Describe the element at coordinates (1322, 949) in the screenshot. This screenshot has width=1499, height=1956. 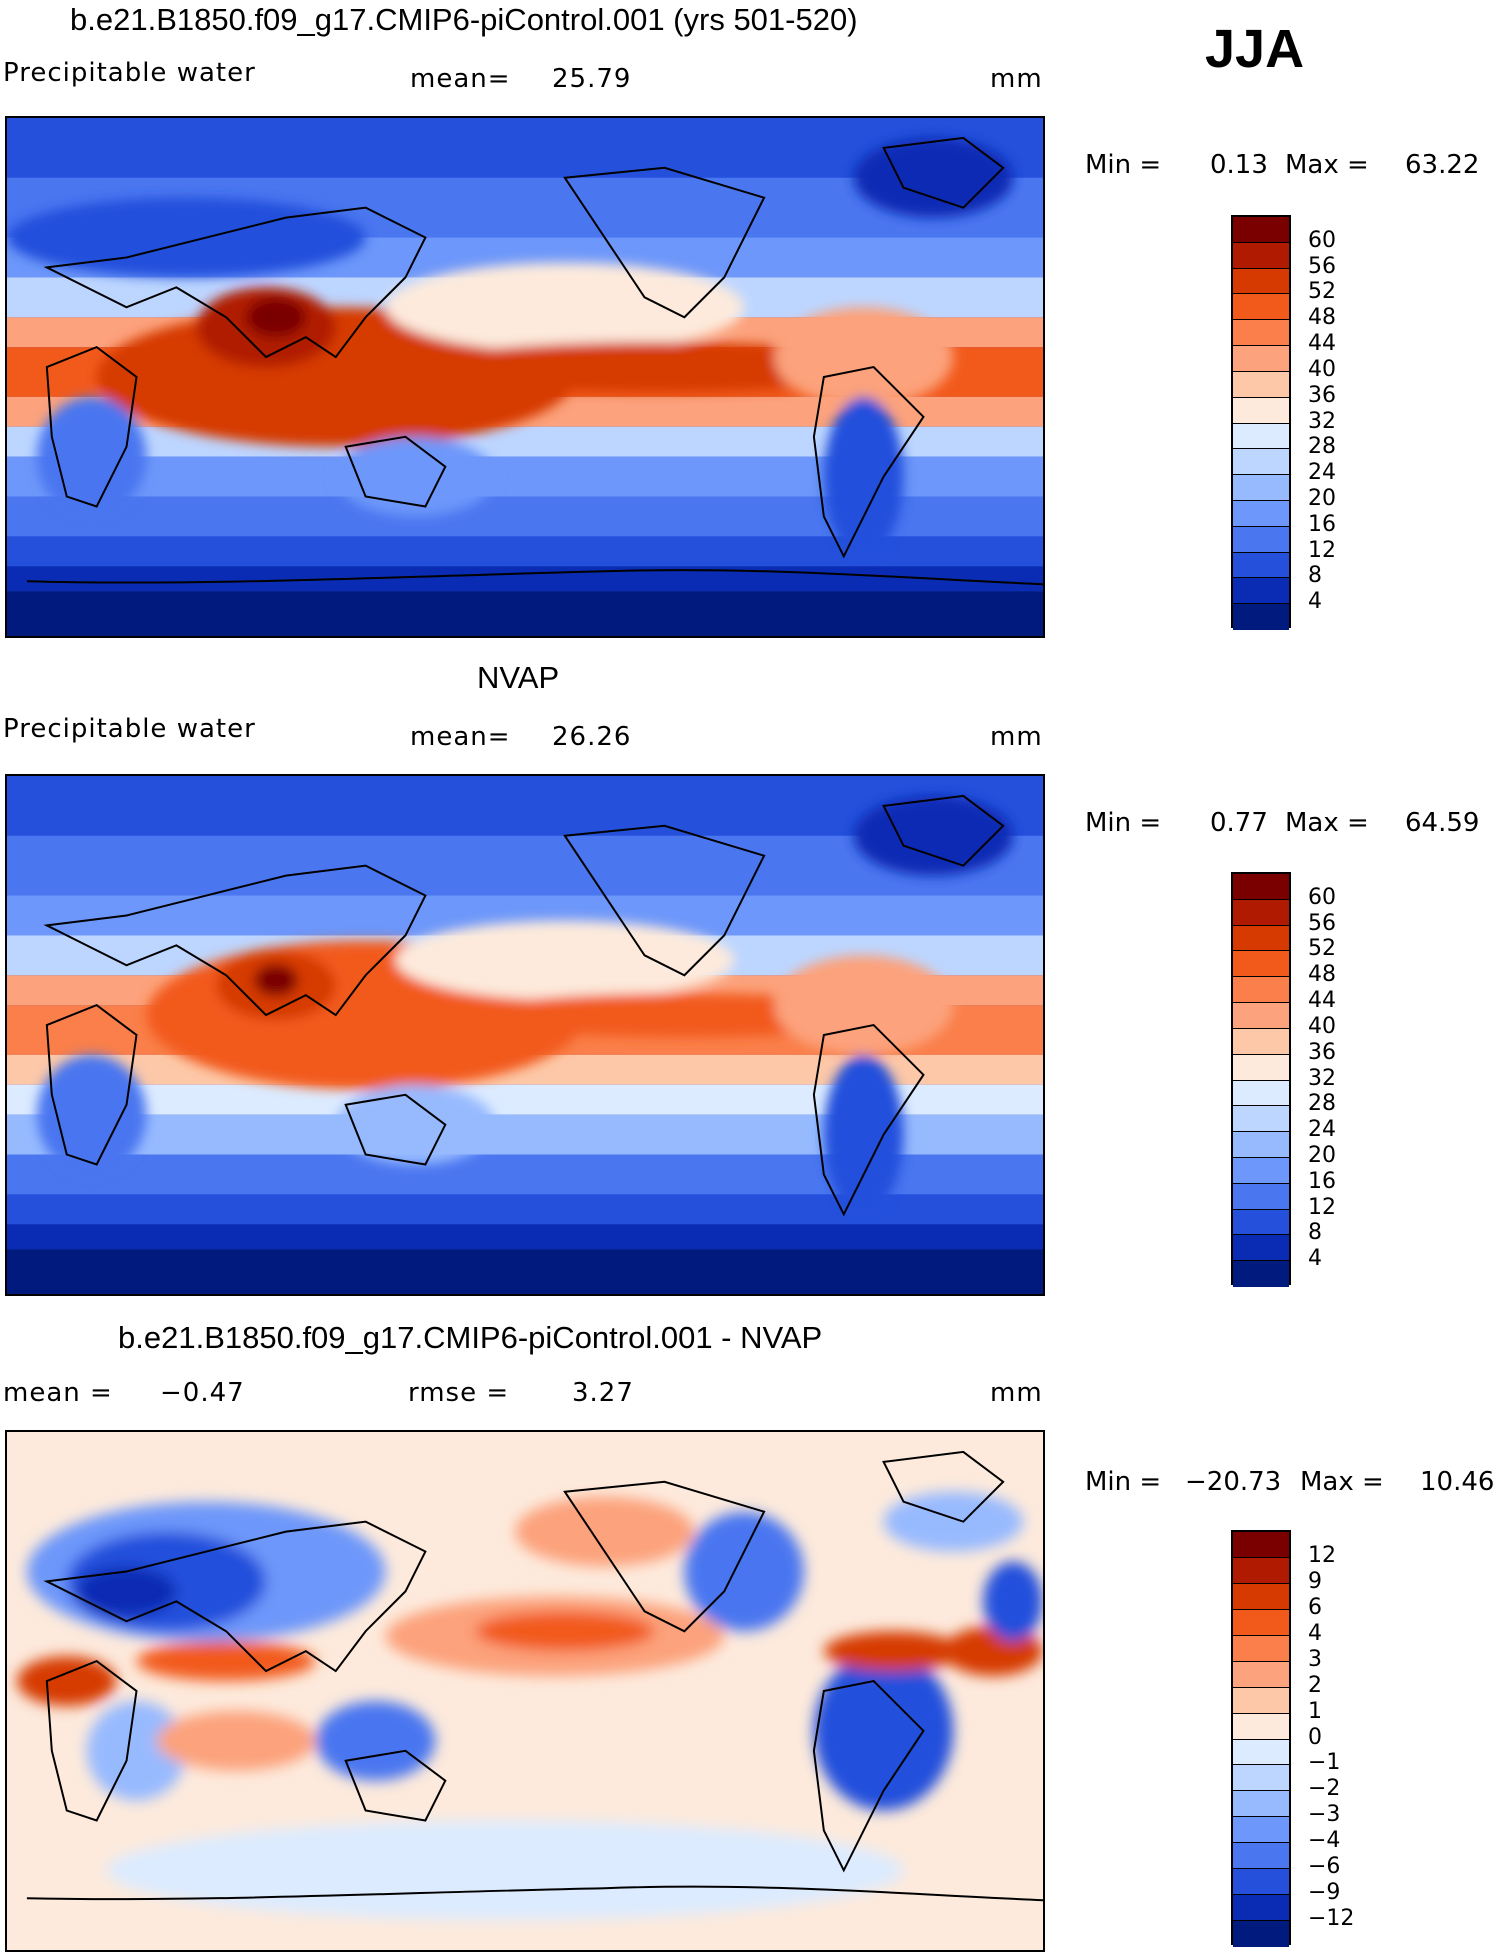
I see `colorbar-tick-label: 52` at that location.